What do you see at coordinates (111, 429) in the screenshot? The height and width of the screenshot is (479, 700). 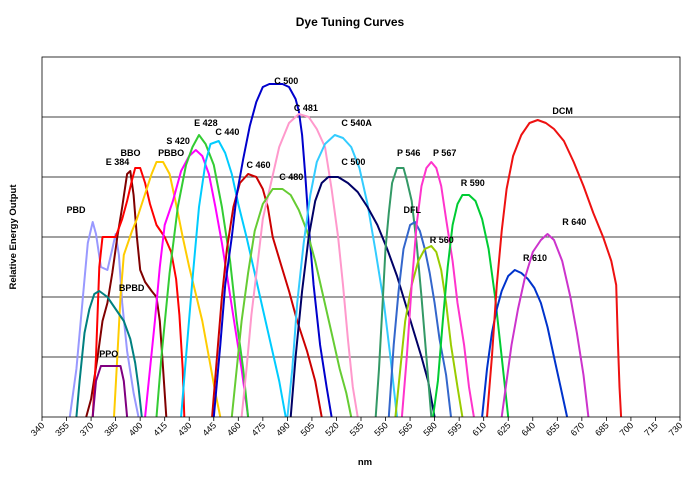 I see `x-tick-label: 385` at bounding box center [111, 429].